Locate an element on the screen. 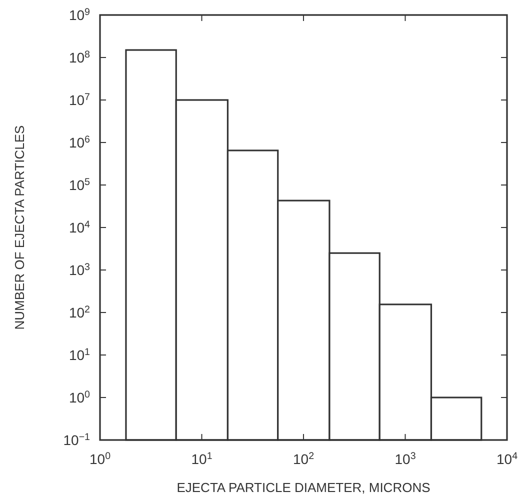 This screenshot has height=502, width=529. y-tick-label: 10$^{4}$ is located at coordinates (79, 227).